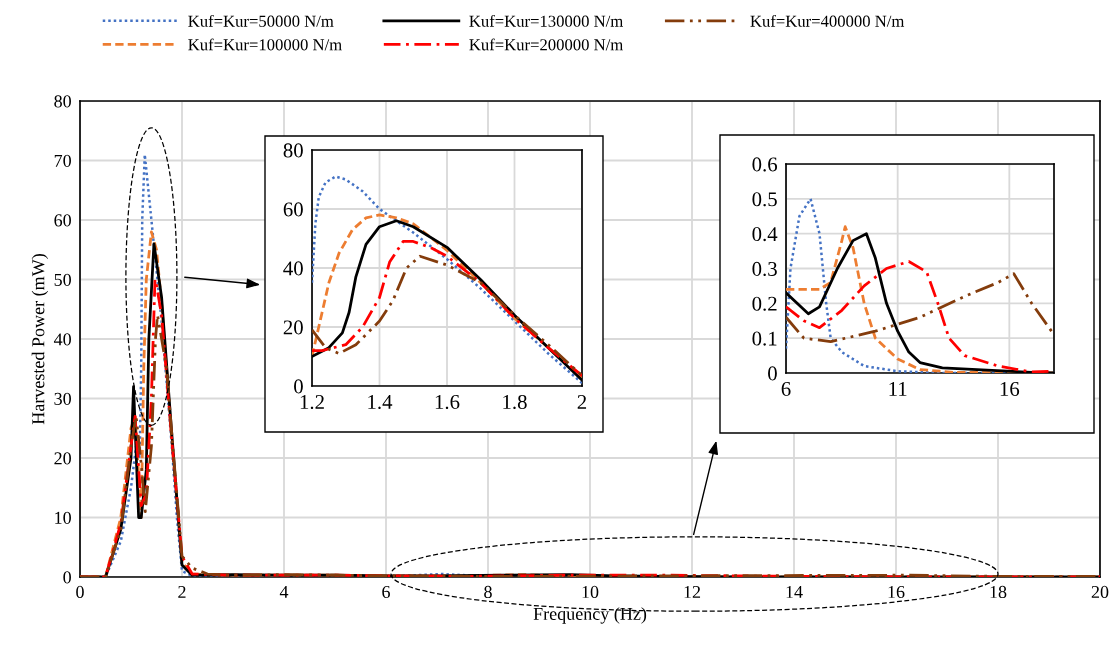  I want to click on y-tick-label: 0.2, so click(764, 303).